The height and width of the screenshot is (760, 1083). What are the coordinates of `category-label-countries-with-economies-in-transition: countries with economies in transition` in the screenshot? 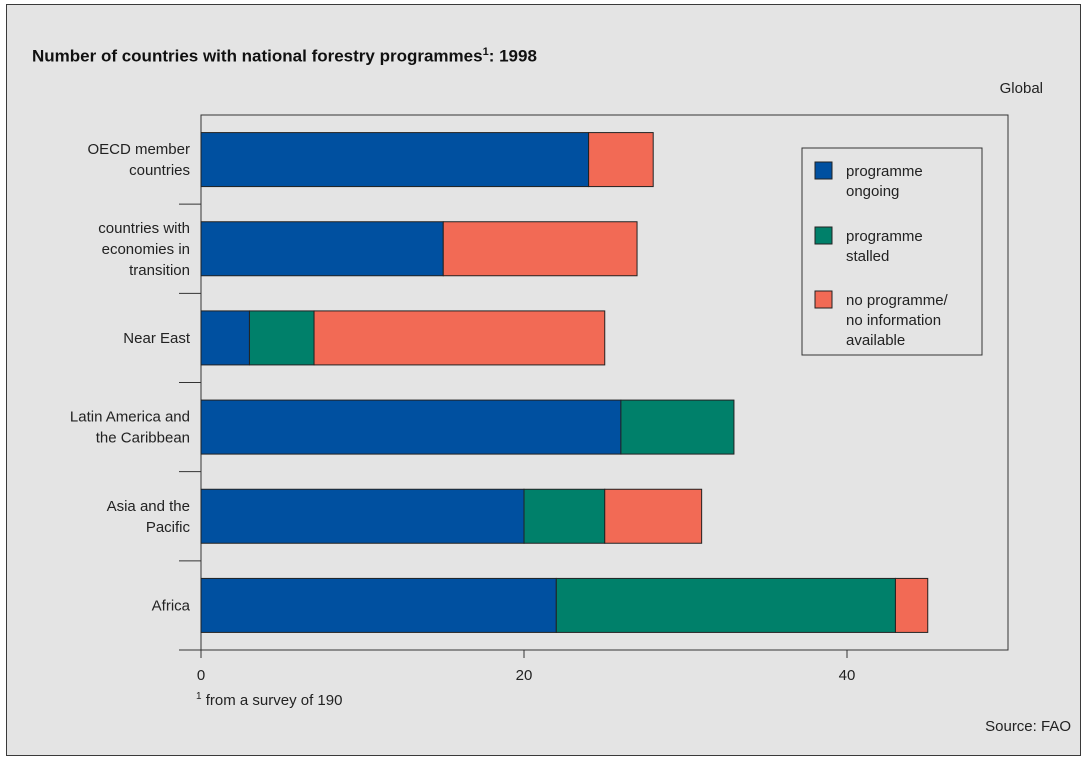 It's located at (144, 249).